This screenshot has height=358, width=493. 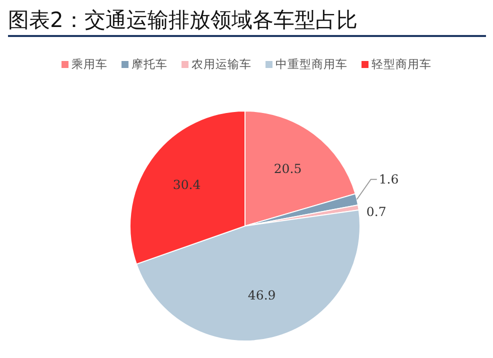 What do you see at coordinates (222, 64) in the screenshot?
I see `legend-label: 农用运输车` at bounding box center [222, 64].